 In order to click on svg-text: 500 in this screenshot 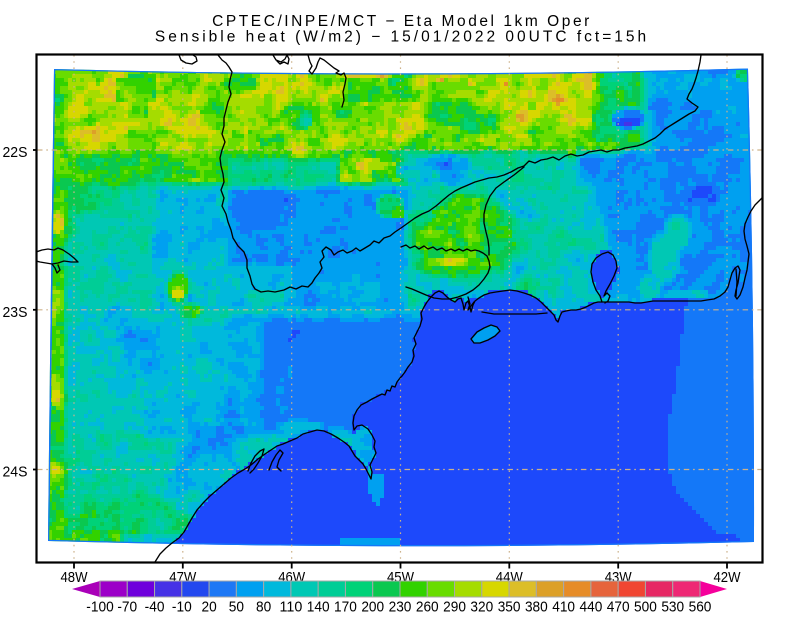, I will do `click(645, 607)`.